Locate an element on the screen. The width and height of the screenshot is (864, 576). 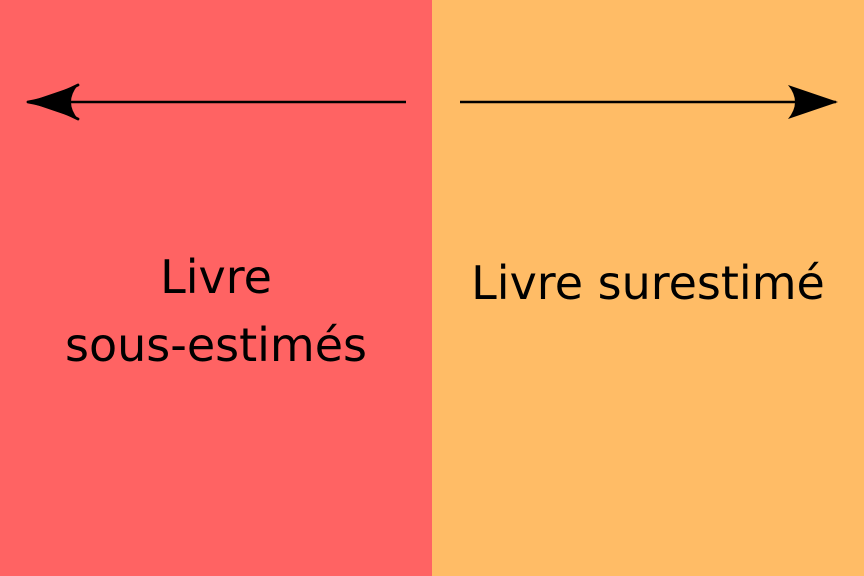
right-arrow-icon is located at coordinates (649, 102).